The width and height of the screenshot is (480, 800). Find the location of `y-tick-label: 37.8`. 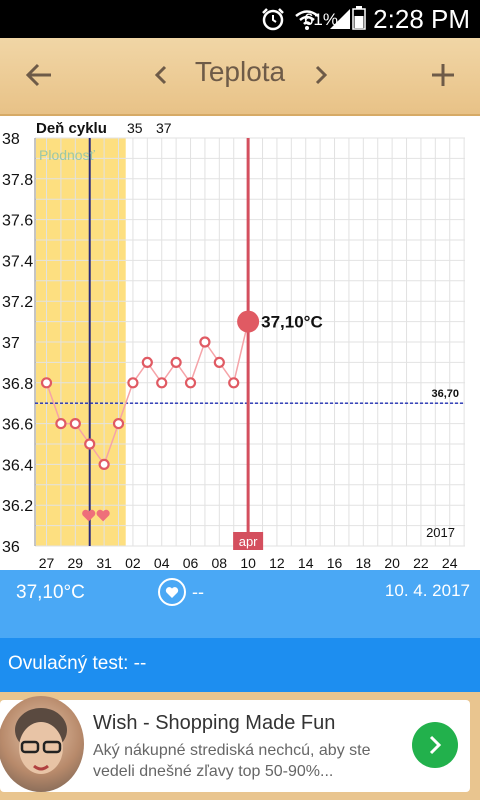

y-tick-label: 37.8 is located at coordinates (17, 180).